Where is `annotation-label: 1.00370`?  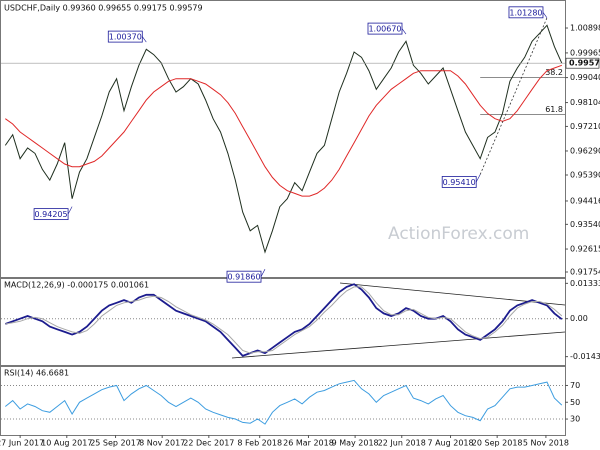 annotation-label: 1.00370 is located at coordinates (125, 37).